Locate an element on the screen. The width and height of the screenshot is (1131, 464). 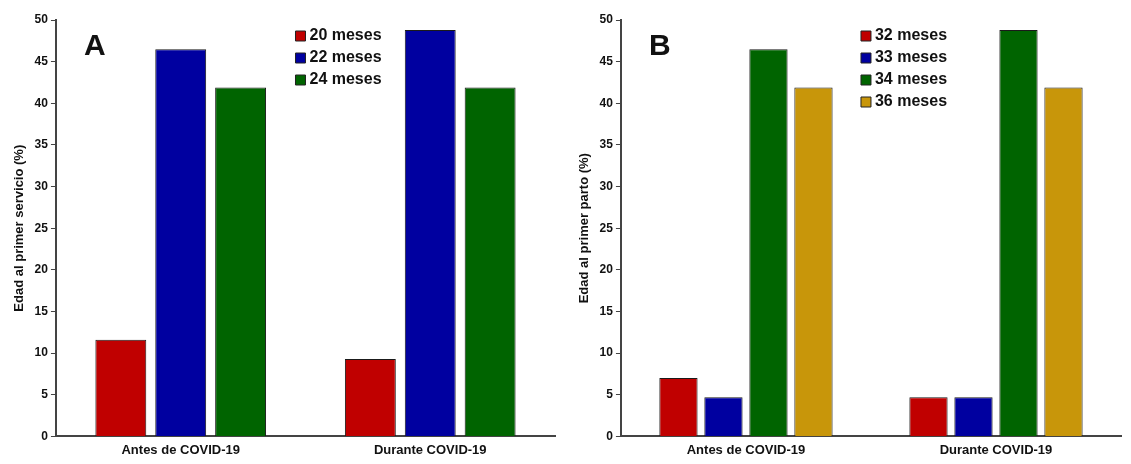
legend-label: 34 meses is located at coordinates (911, 79).